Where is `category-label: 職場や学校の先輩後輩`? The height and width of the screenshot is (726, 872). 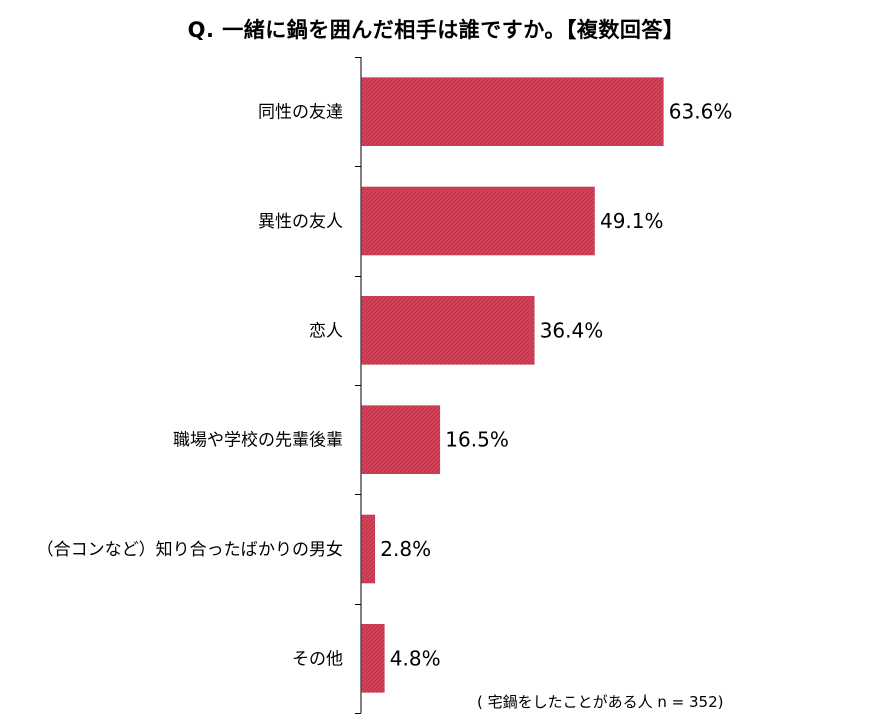
category-label: 職場や学校の先輩後輩 is located at coordinates (258, 441).